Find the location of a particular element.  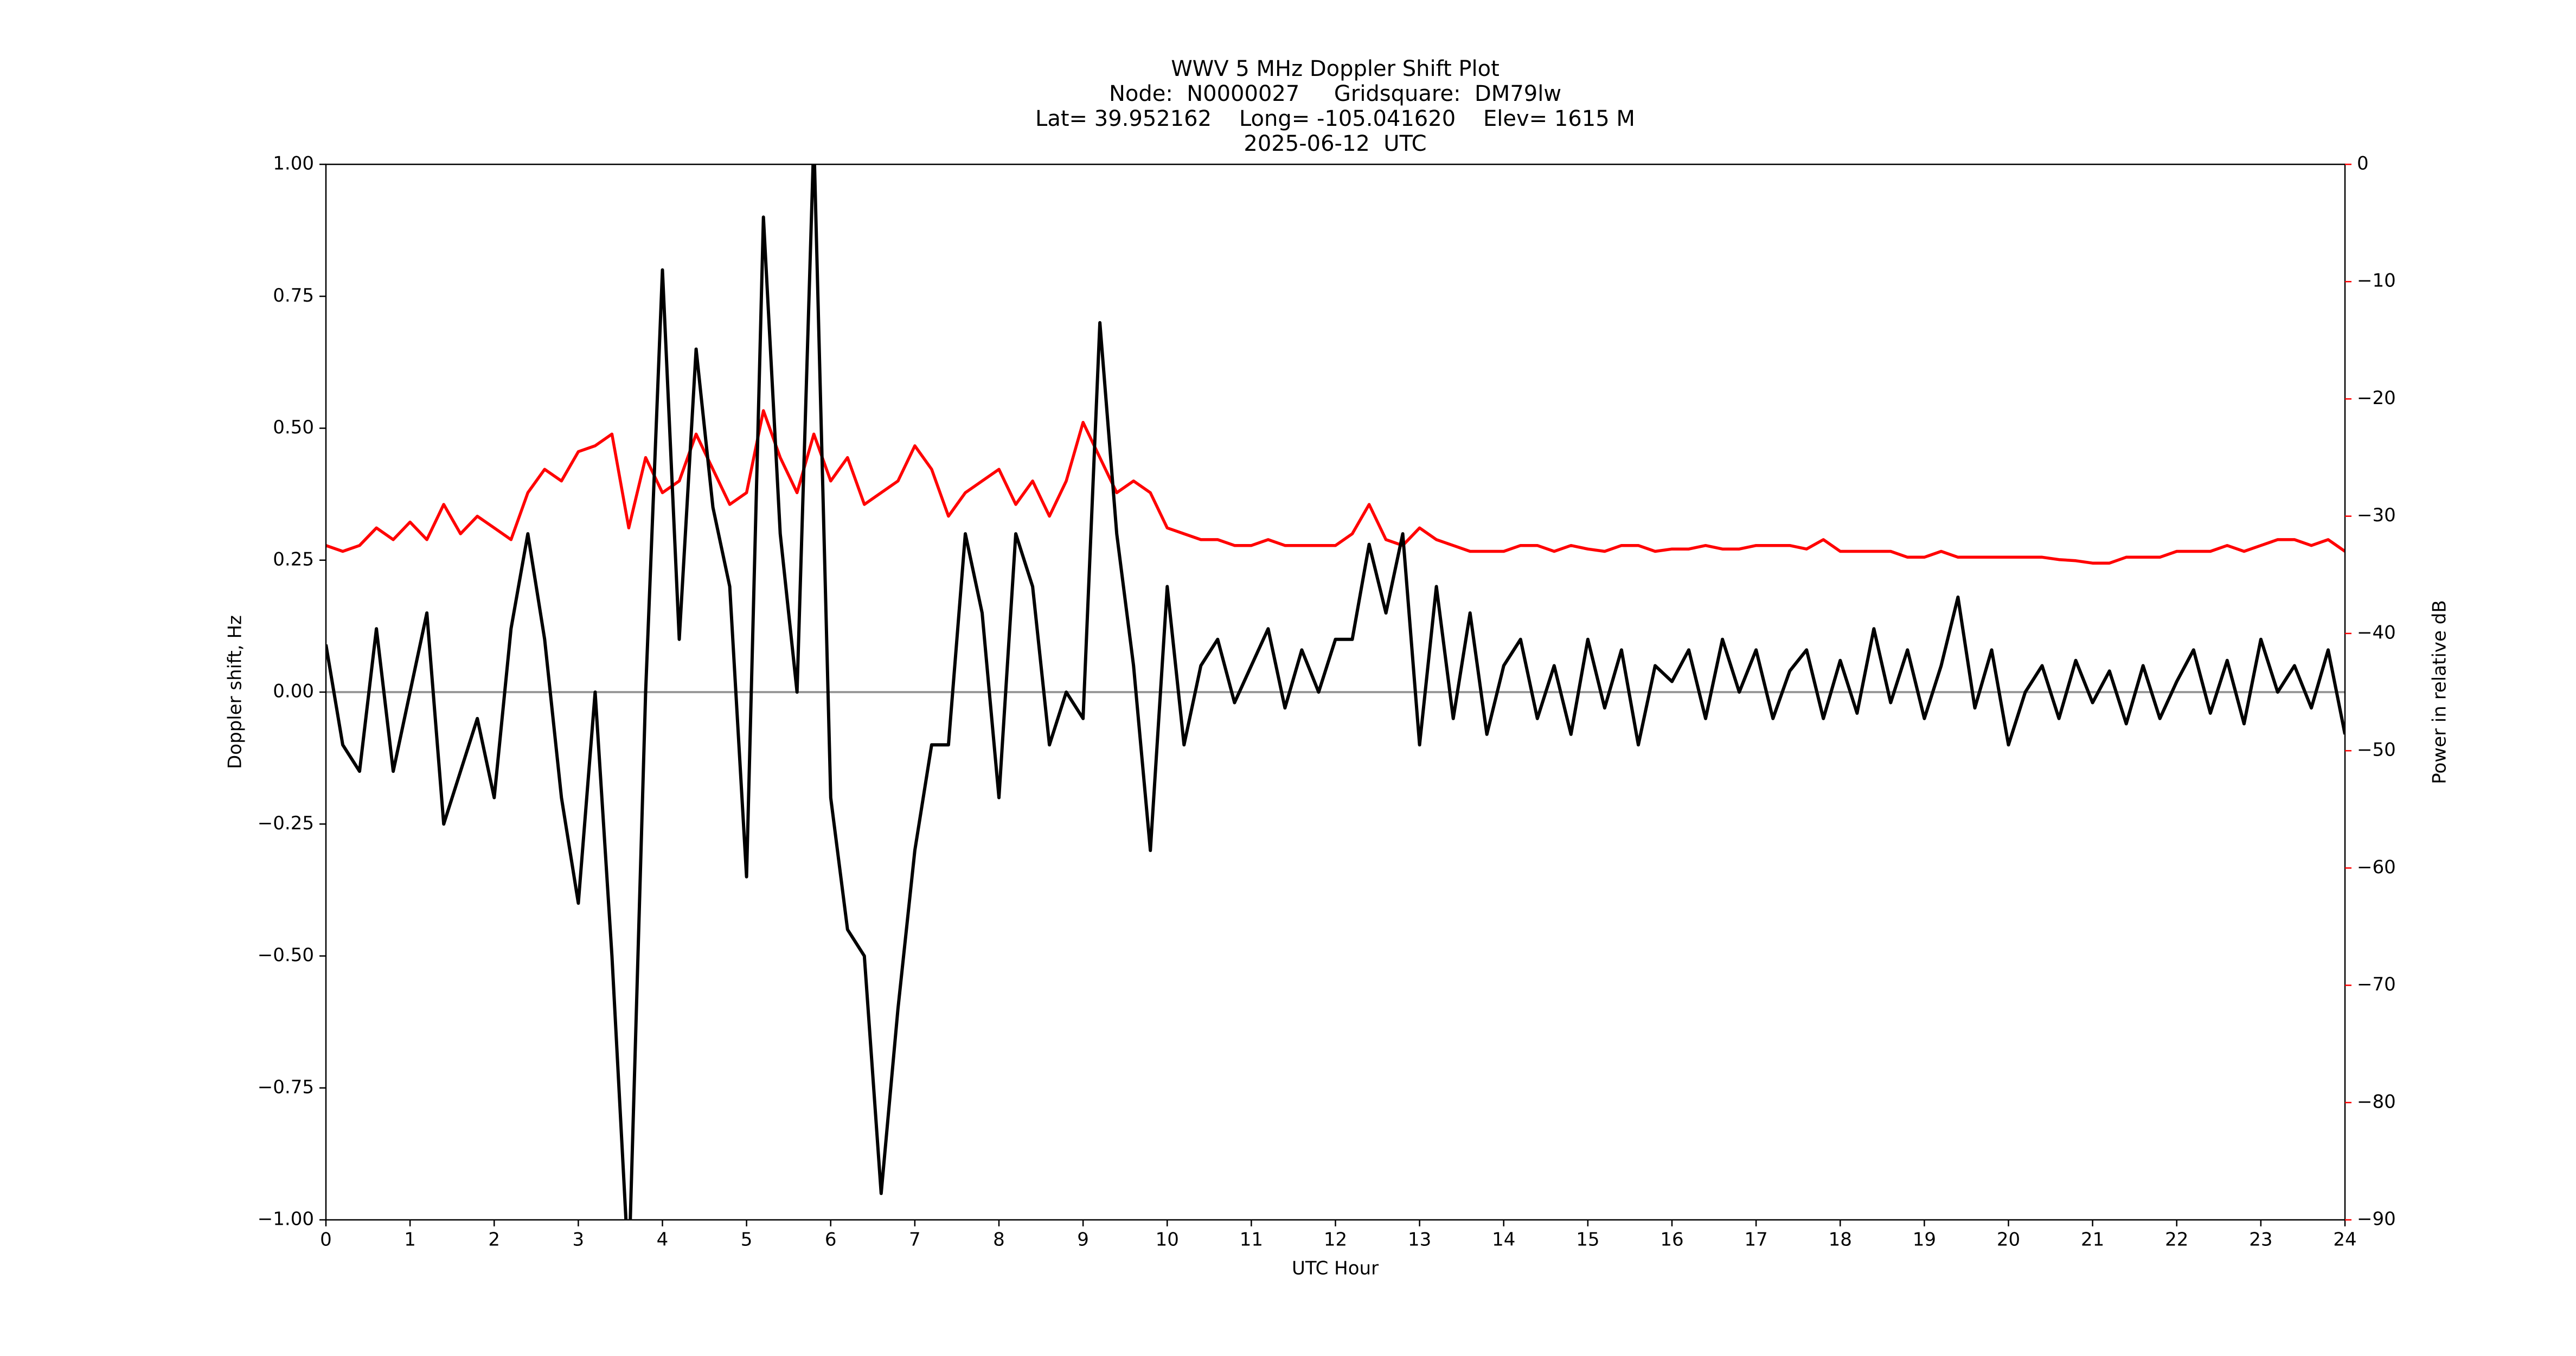

x-tick-label: 16 is located at coordinates (1671, 1240).